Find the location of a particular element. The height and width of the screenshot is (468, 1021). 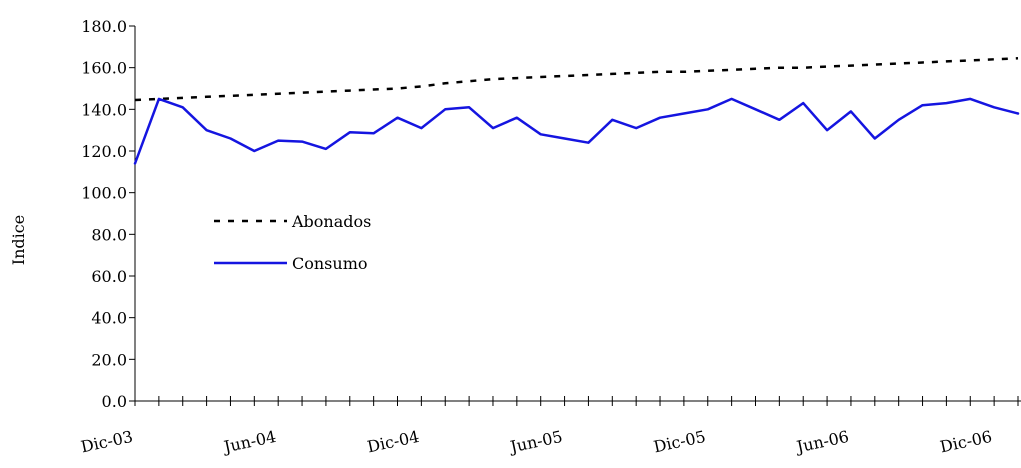

y-tick-label: 80.0 is located at coordinates (109, 234).